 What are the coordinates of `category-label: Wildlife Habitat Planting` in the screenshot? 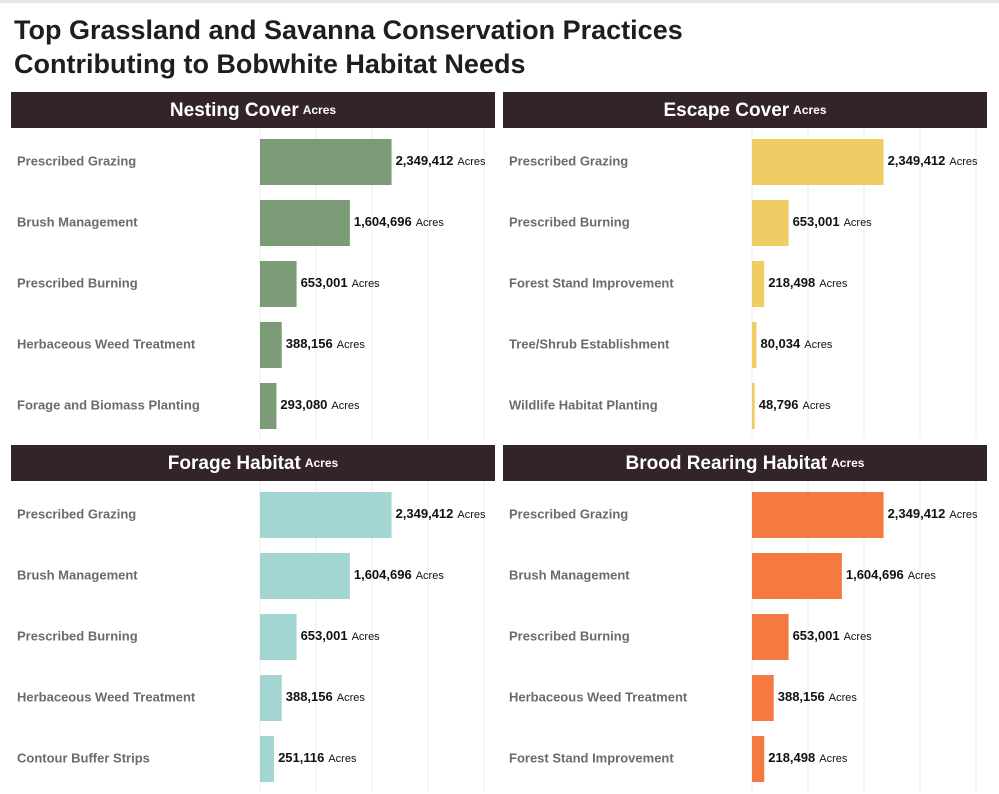 It's located at (583, 404).